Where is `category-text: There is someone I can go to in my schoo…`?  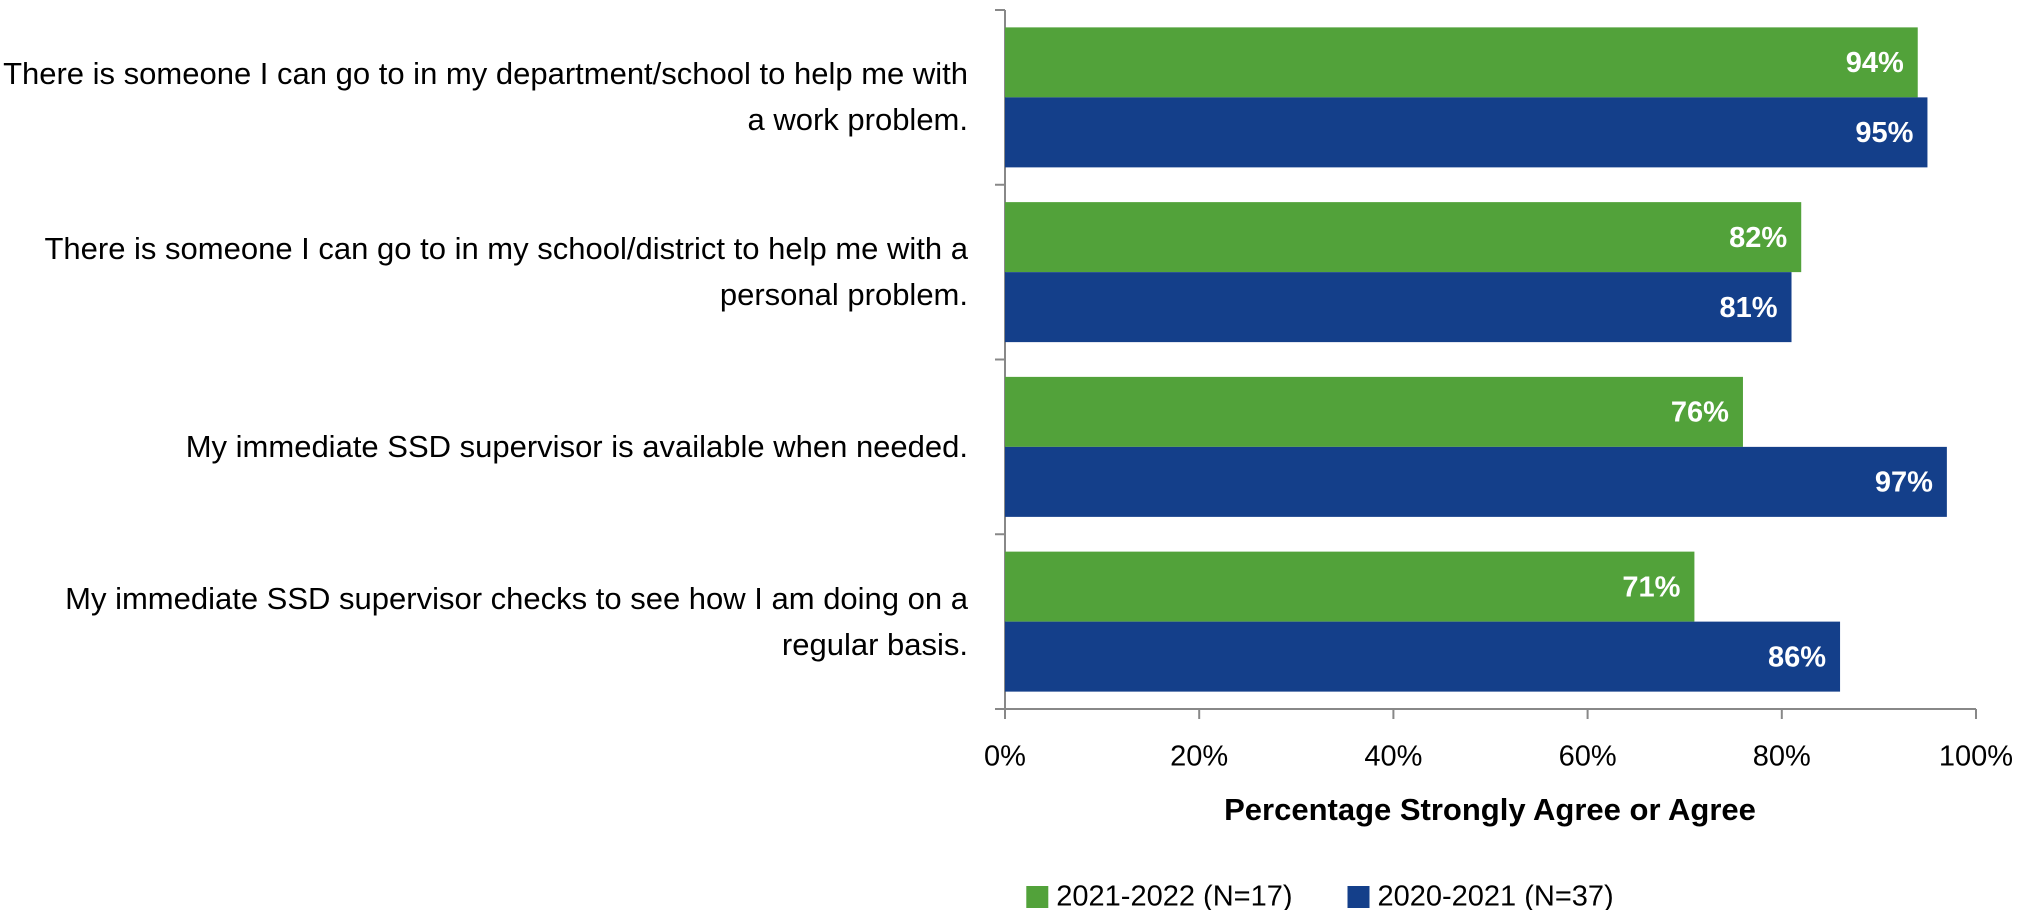 category-text: There is someone I can go to in my schoo… is located at coordinates (506, 272).